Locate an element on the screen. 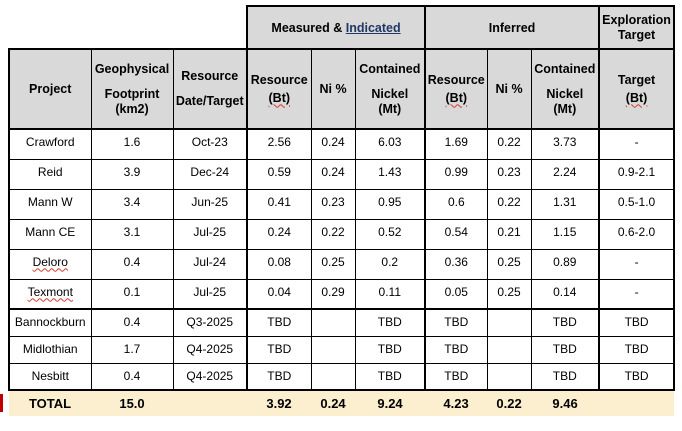 Image resolution: width=682 pixels, height=431 pixels. cell-mi-contained: 0.11 is located at coordinates (390, 294).